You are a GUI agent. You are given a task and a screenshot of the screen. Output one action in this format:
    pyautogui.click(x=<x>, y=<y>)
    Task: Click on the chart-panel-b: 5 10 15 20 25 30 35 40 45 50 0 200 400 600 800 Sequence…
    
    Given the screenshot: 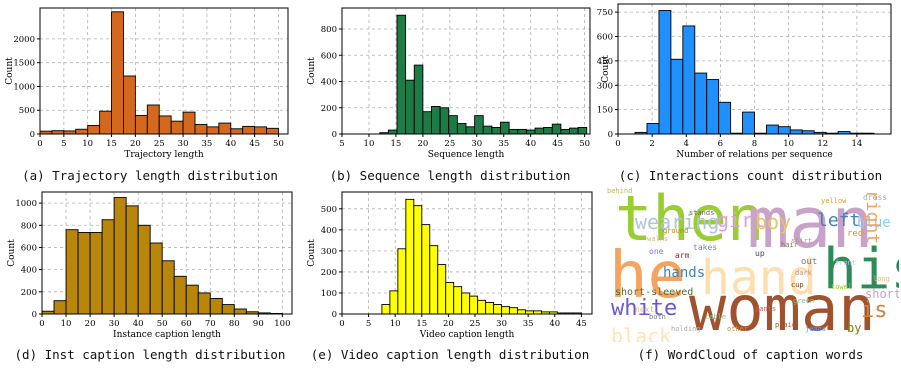 What is the action you would take?
    pyautogui.click(x=450, y=83)
    